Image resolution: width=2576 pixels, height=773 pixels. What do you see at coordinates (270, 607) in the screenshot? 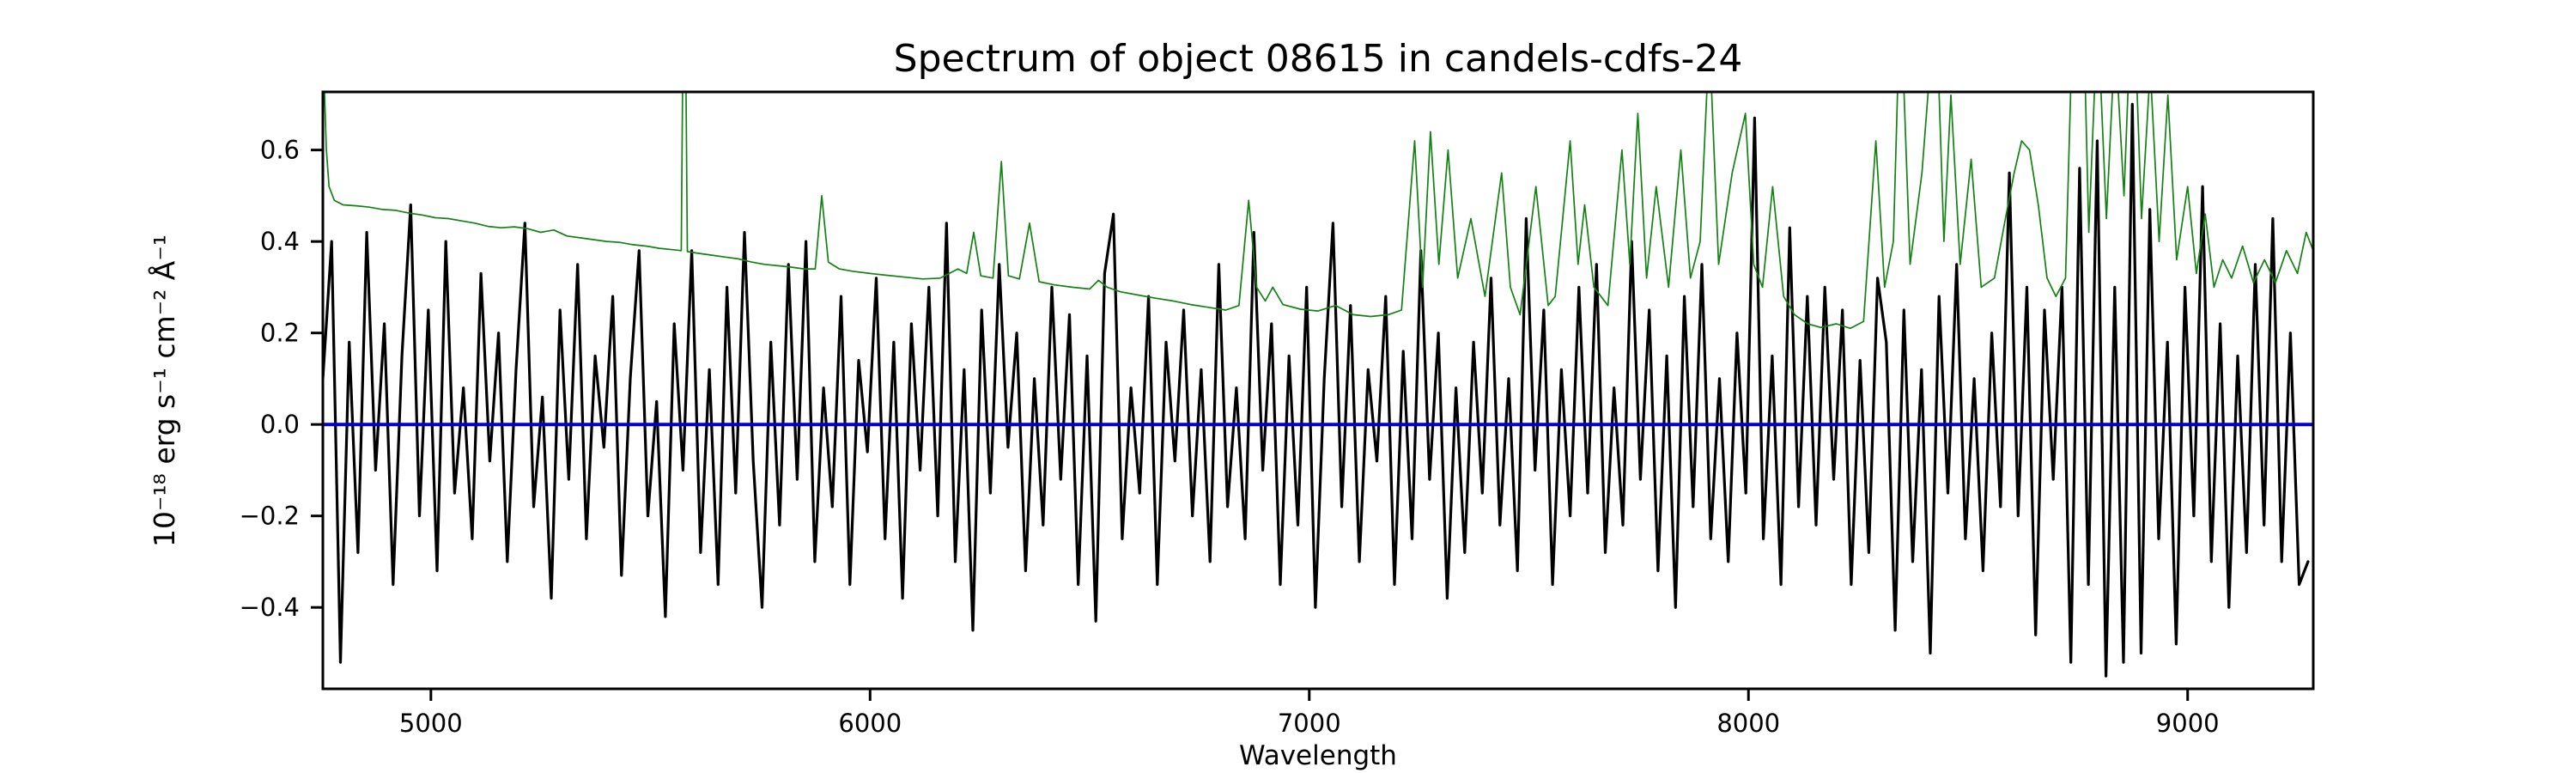
I see `y-tick-label: −0.4` at bounding box center [270, 607].